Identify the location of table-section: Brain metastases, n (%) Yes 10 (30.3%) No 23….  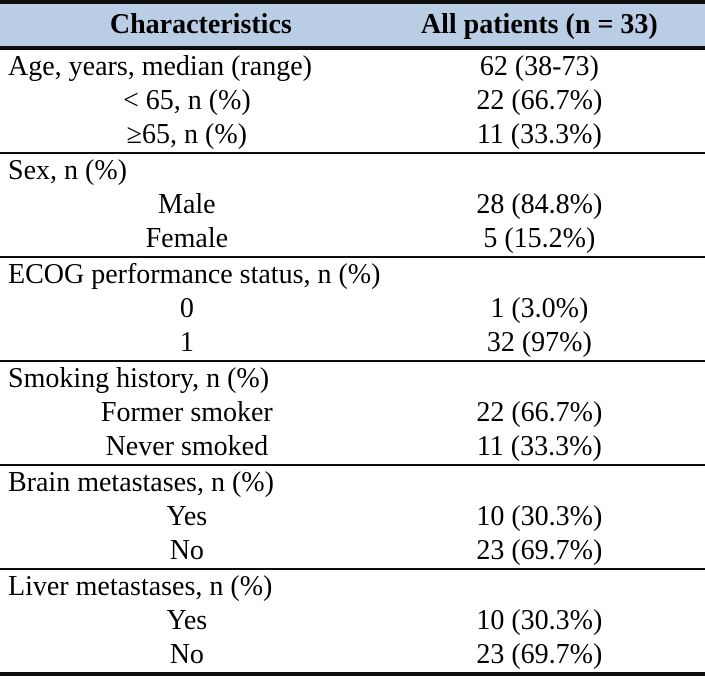
(352, 518).